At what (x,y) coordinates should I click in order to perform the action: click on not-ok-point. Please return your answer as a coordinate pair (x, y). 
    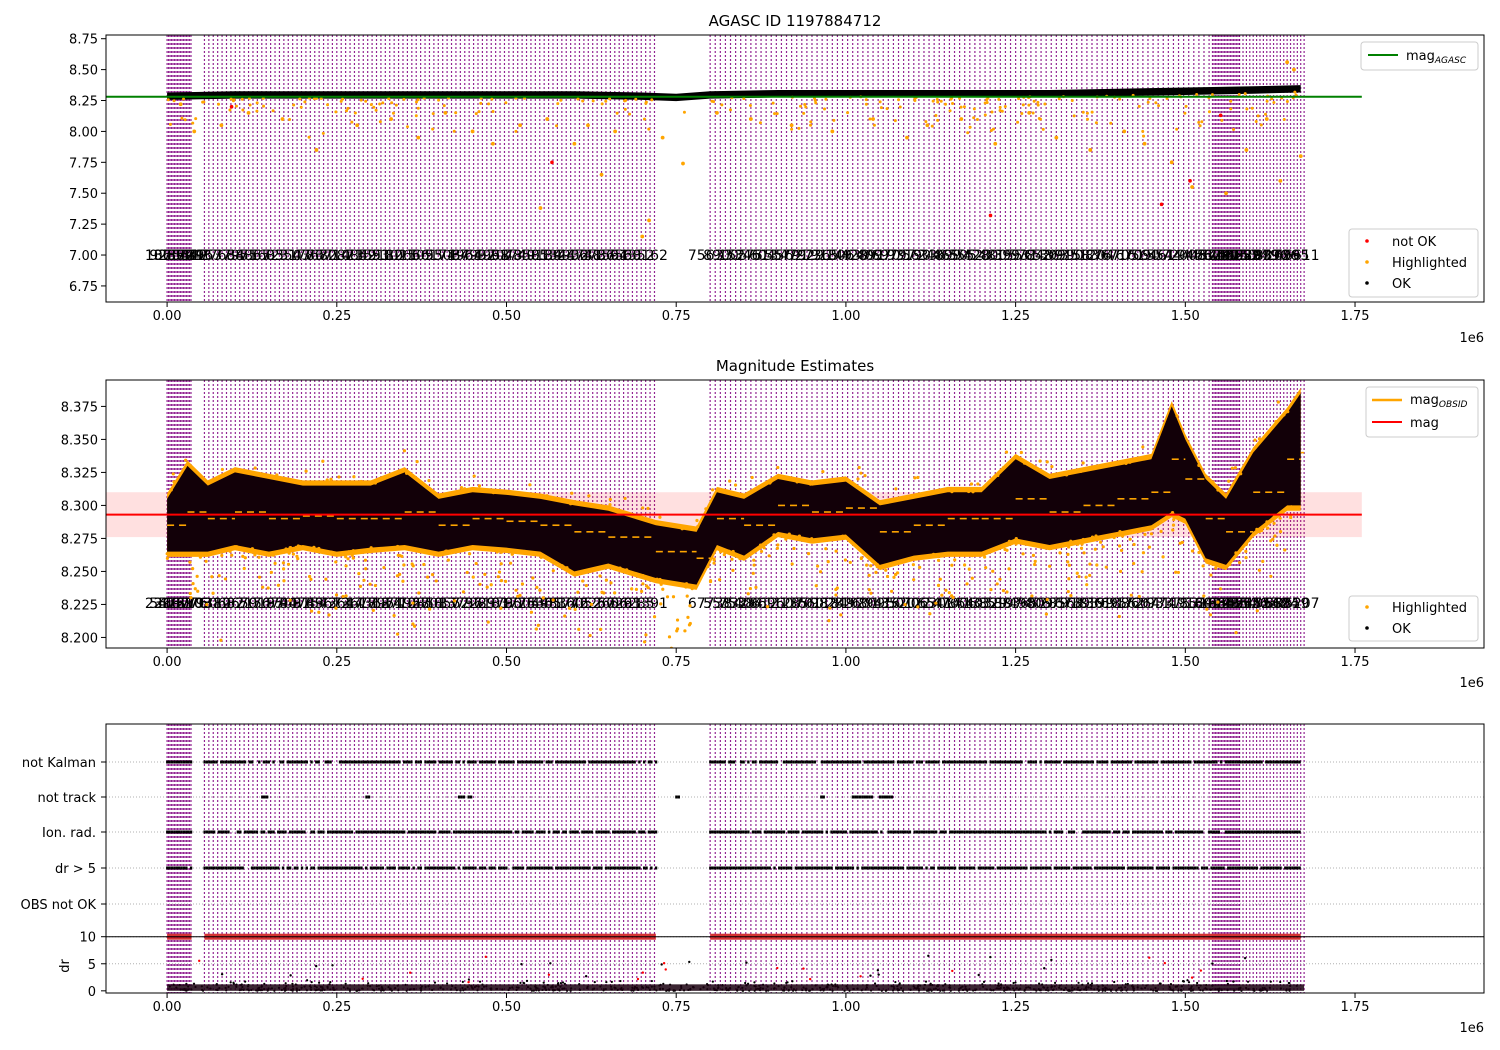
    Looking at the image, I should click on (990, 215).